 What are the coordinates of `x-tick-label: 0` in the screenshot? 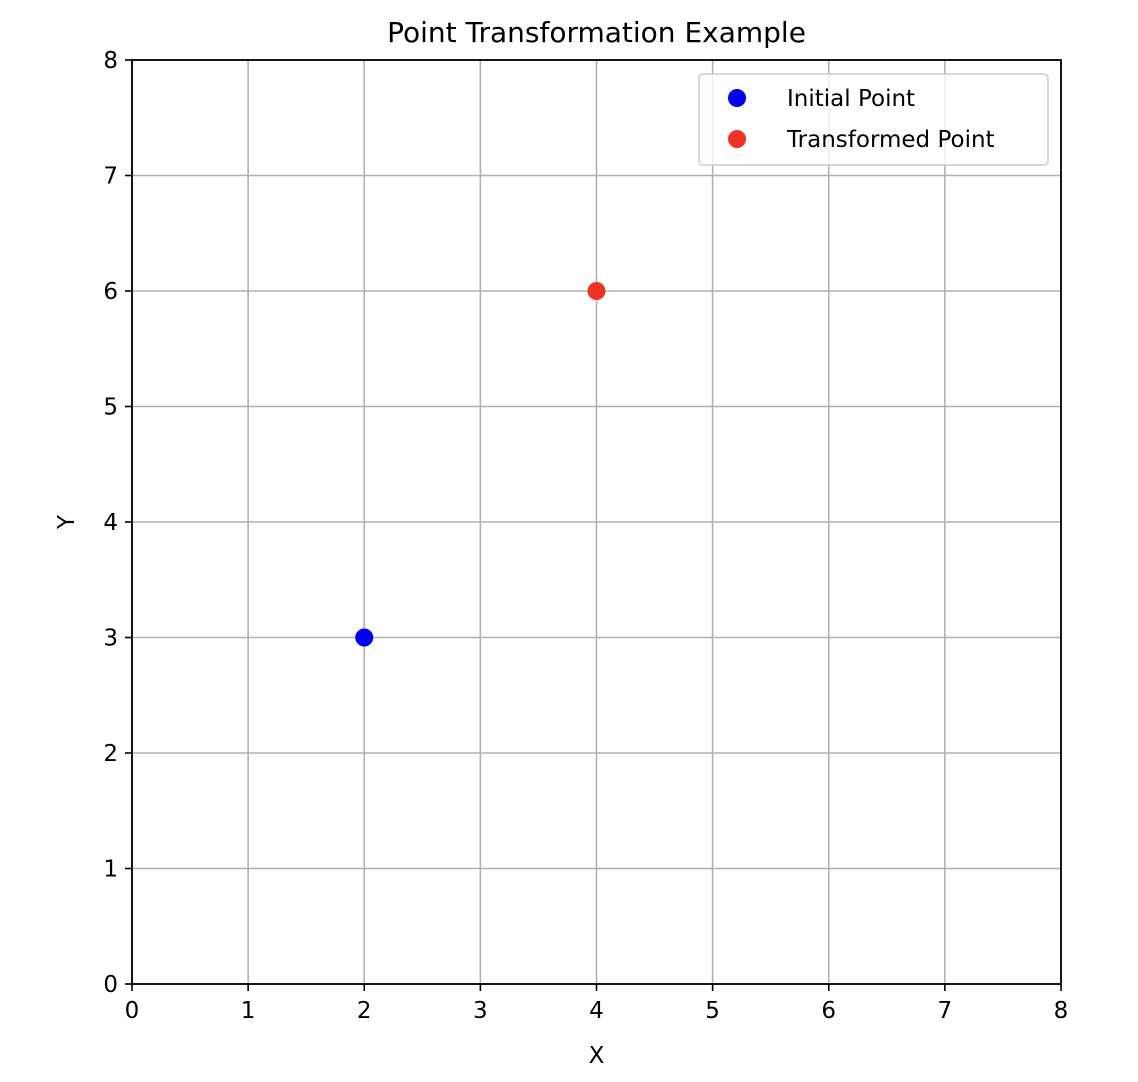 It's located at (132, 1011).